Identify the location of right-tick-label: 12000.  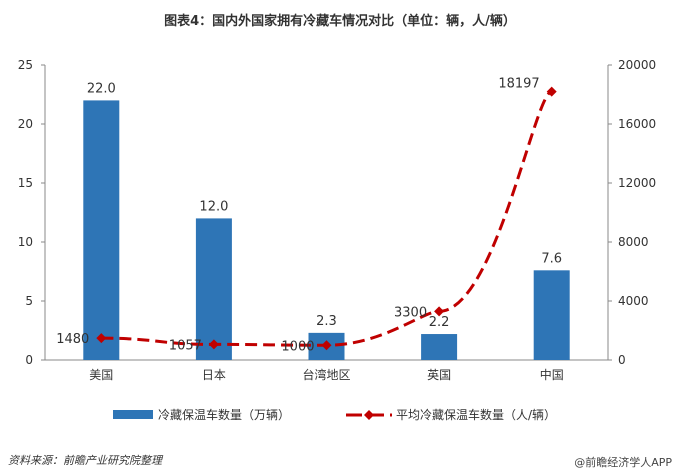
(637, 183).